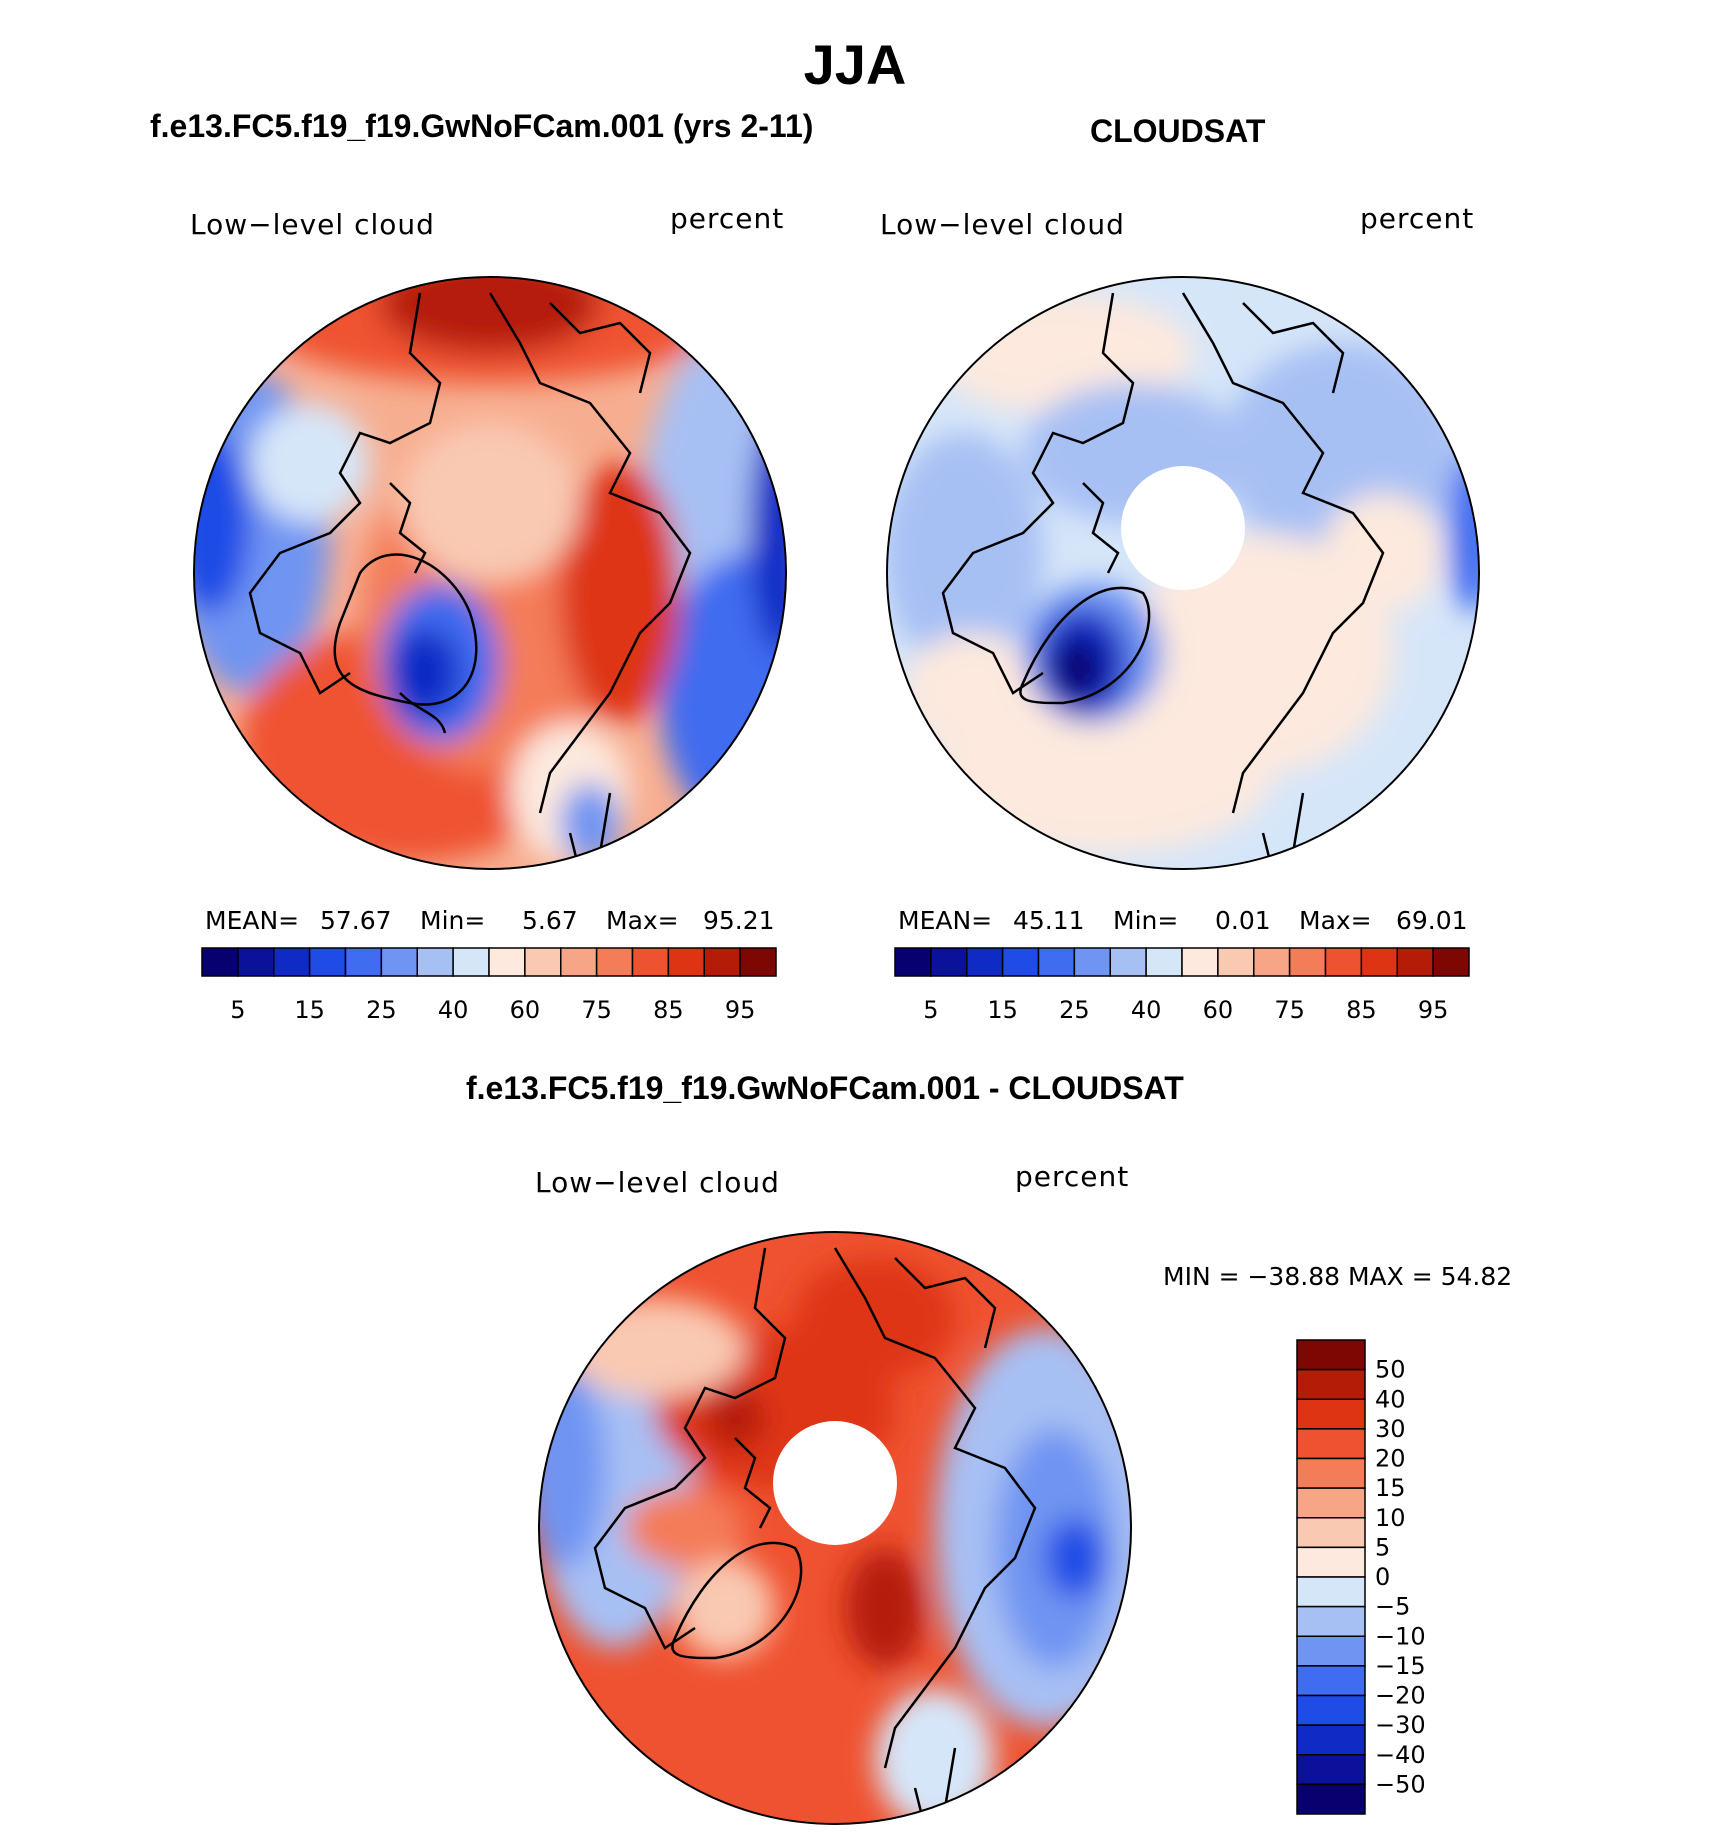  What do you see at coordinates (309, 1010) in the screenshot?
I see `model-colorbar-tick-label: 15` at bounding box center [309, 1010].